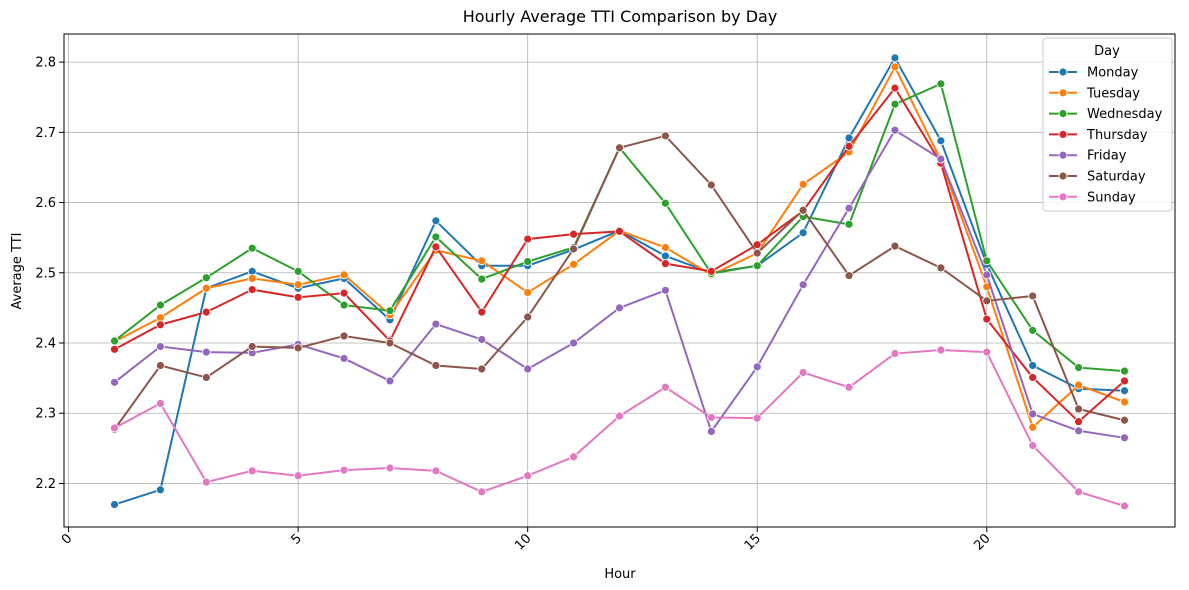 This screenshot has width=1189, height=590. What do you see at coordinates (1098, 135) in the screenshot?
I see `legend-item-thursday: Thursday` at bounding box center [1098, 135].